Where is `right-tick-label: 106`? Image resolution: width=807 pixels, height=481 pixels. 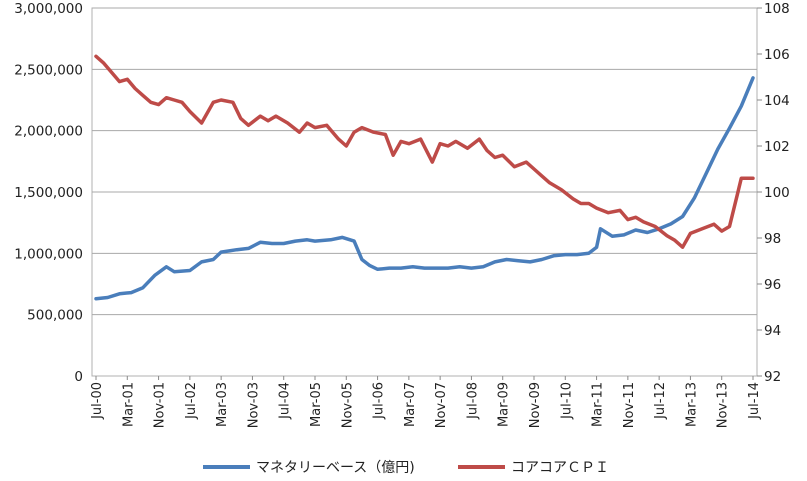
right-tick-label: 106 is located at coordinates (777, 55).